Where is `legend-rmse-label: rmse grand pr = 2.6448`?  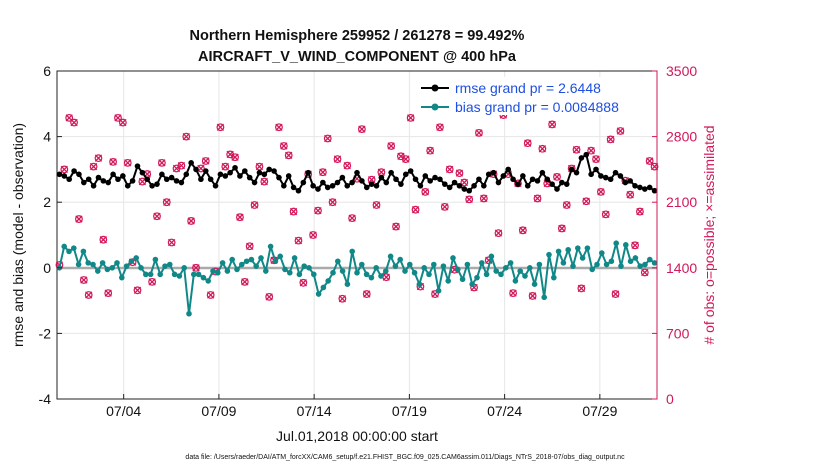
legend-rmse-label: rmse grand pr = 2.6448 is located at coordinates (528, 88).